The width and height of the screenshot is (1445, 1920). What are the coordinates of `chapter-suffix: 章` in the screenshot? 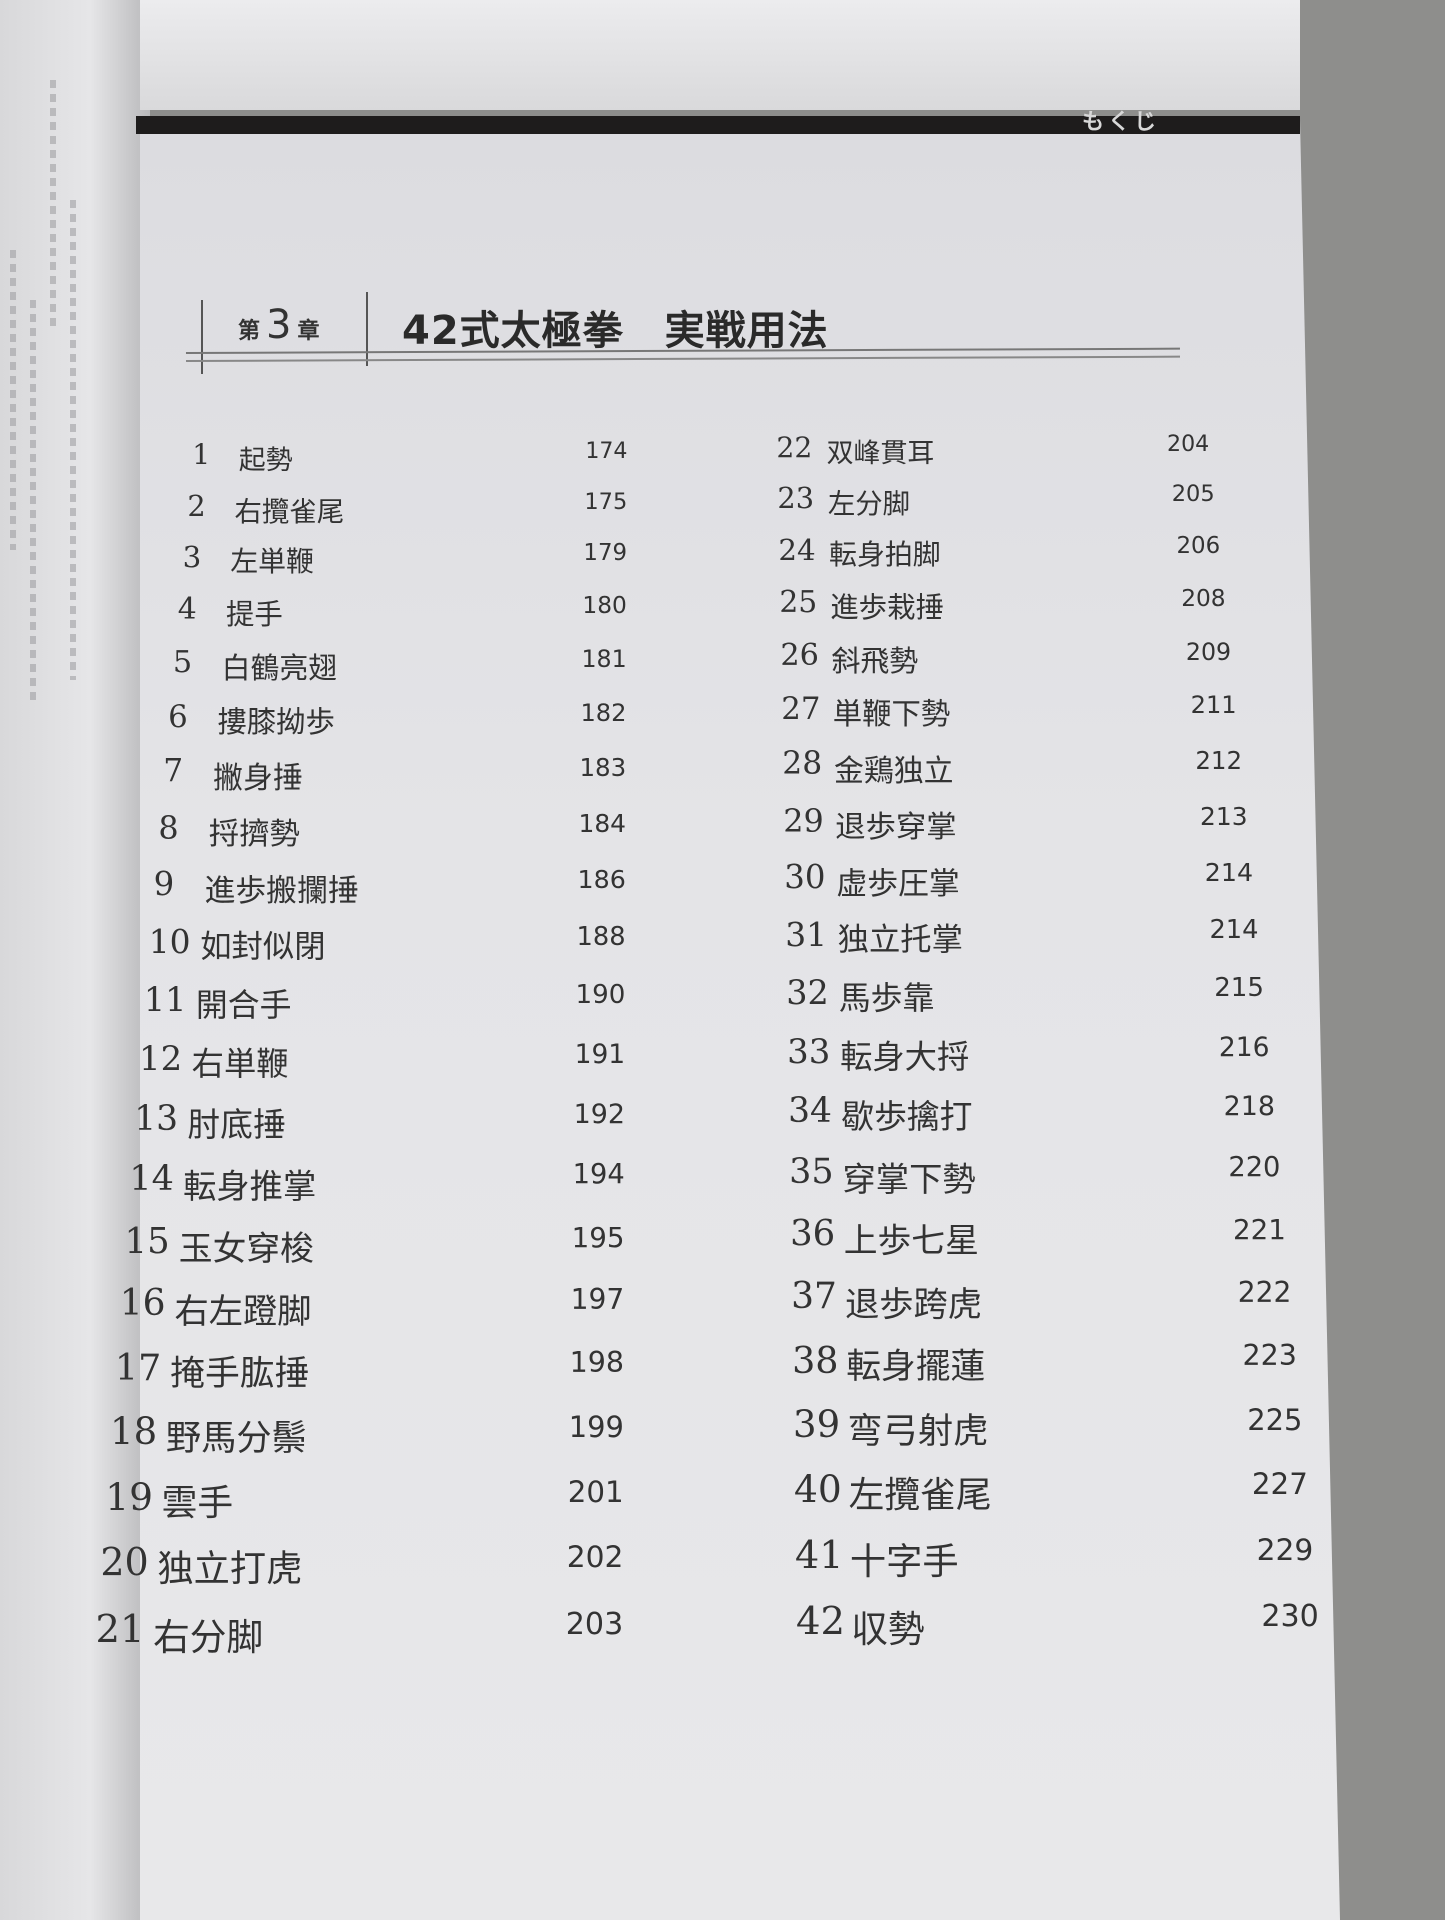 It's located at (308, 331).